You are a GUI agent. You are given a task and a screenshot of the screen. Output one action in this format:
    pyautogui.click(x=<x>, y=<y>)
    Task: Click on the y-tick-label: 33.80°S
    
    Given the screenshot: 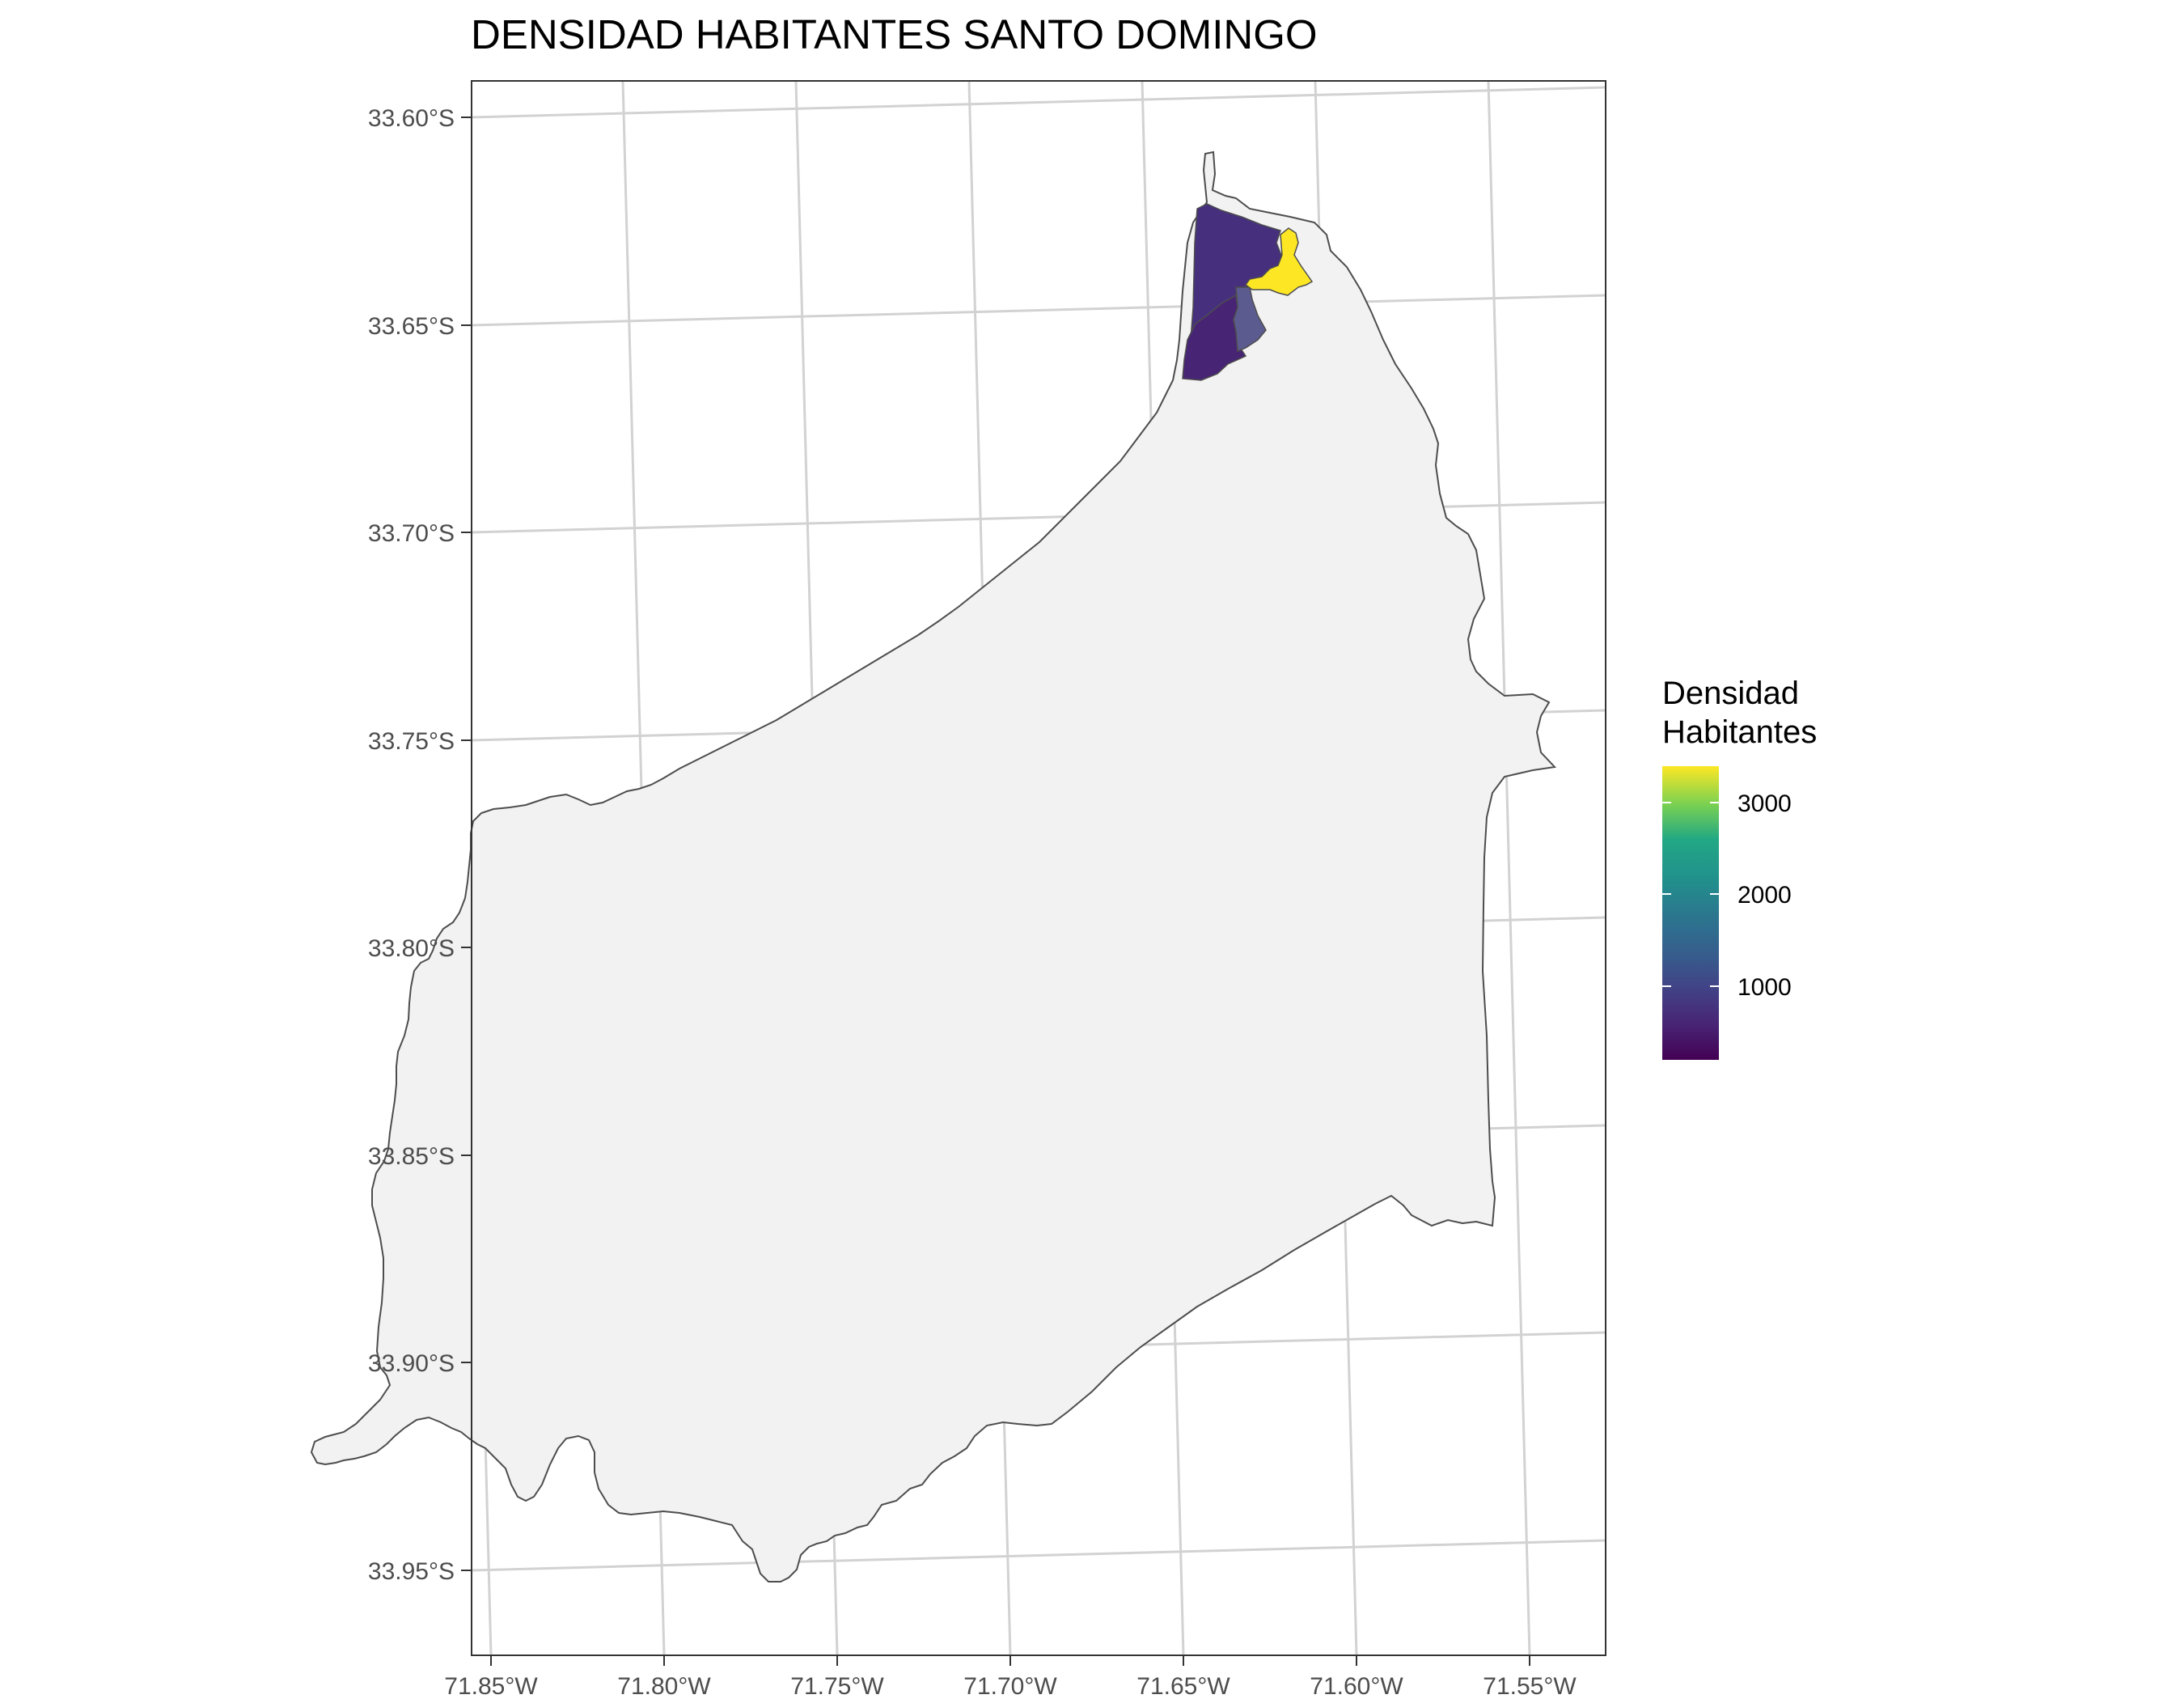 What is the action you would take?
    pyautogui.click(x=411, y=948)
    